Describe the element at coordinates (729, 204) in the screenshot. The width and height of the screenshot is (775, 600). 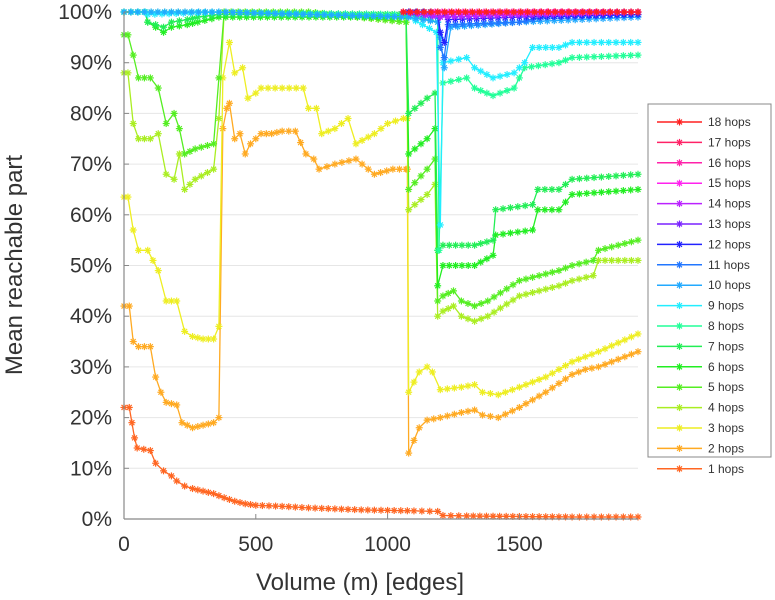
I see `legend-label: 14 hops` at that location.